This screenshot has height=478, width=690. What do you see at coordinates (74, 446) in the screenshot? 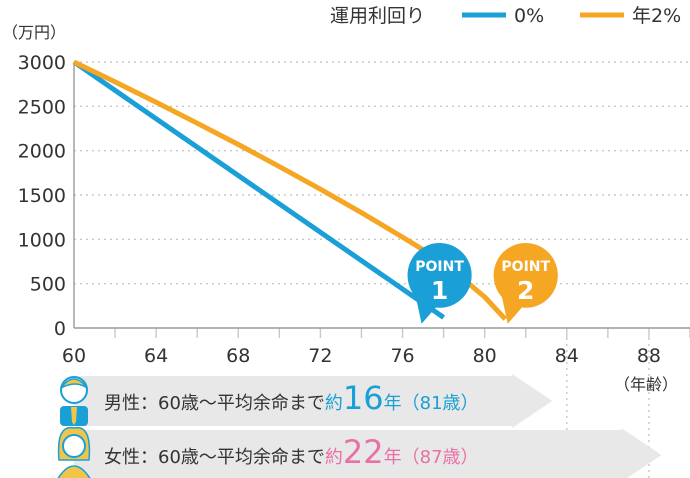
I see `woman-head` at bounding box center [74, 446].